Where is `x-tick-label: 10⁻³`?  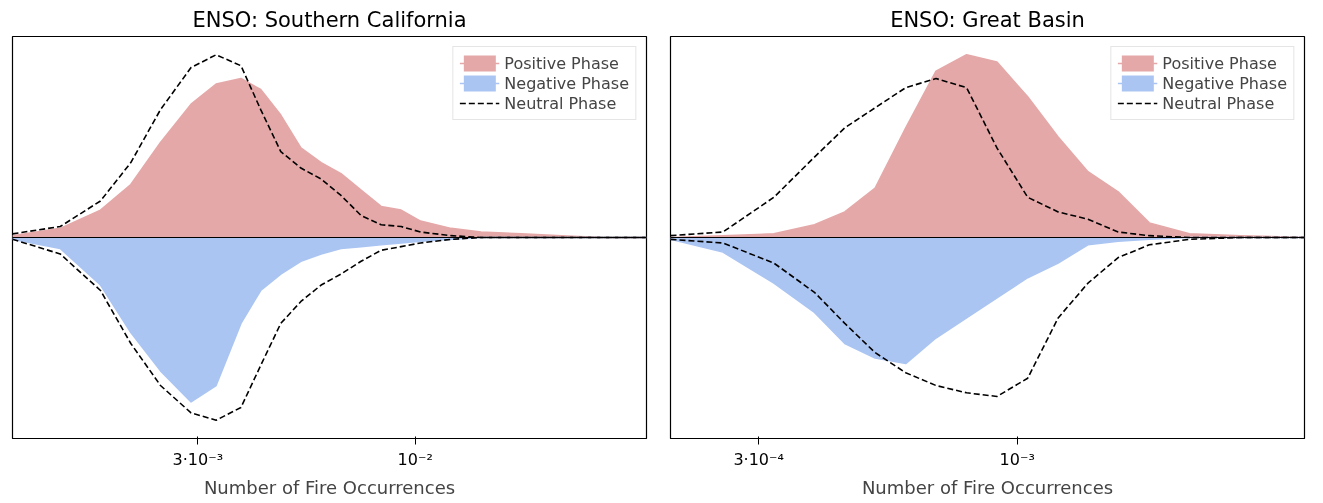
x-tick-label: 10⁻³ is located at coordinates (1017, 459).